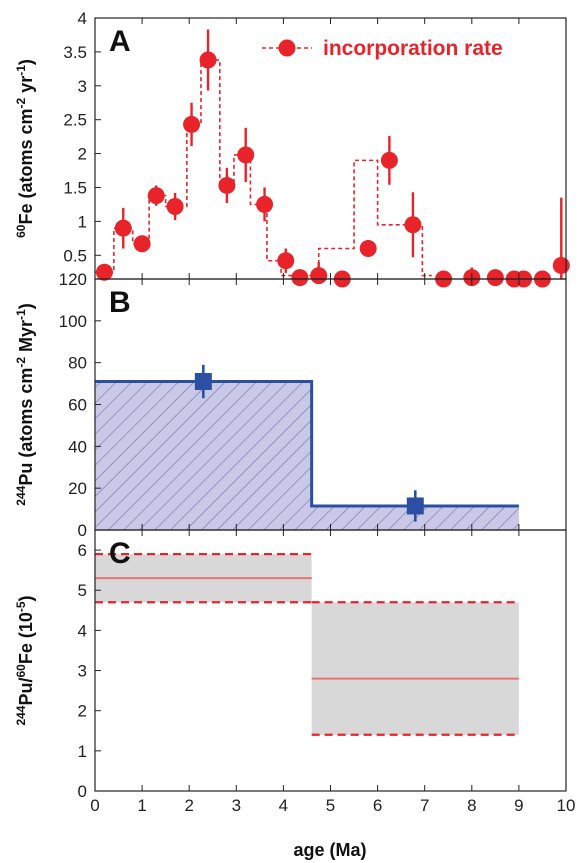 Image resolution: width=582 pixels, height=863 pixels. I want to click on x-tick-label: 6, so click(377, 805).